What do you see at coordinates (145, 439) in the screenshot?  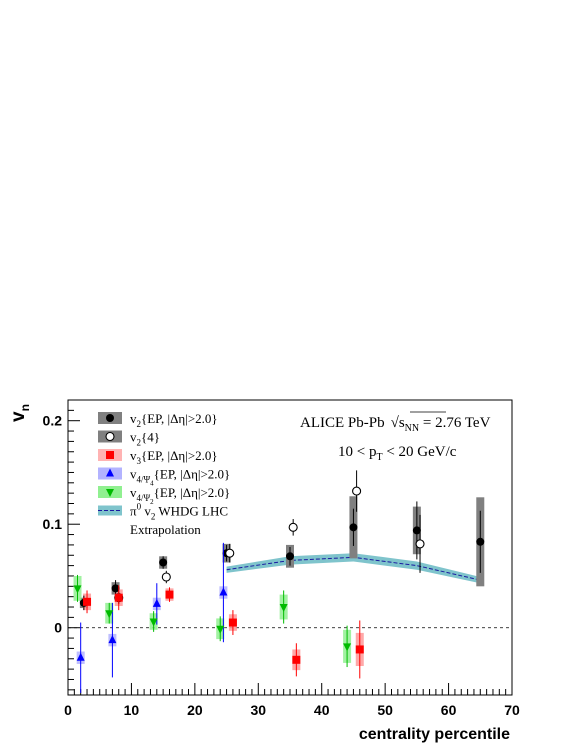 I see `legend-entry-v2_4: v2{4}` at bounding box center [145, 439].